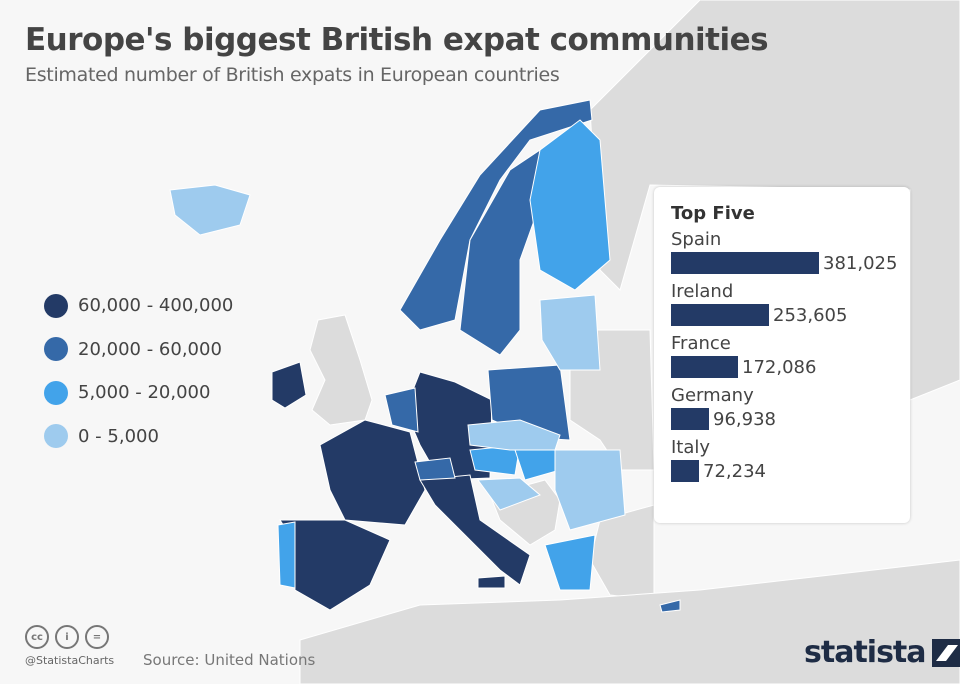 This screenshot has height=684, width=960. Describe the element at coordinates (37, 637) in the screenshot. I see `creative-commons-icon: cc` at that location.